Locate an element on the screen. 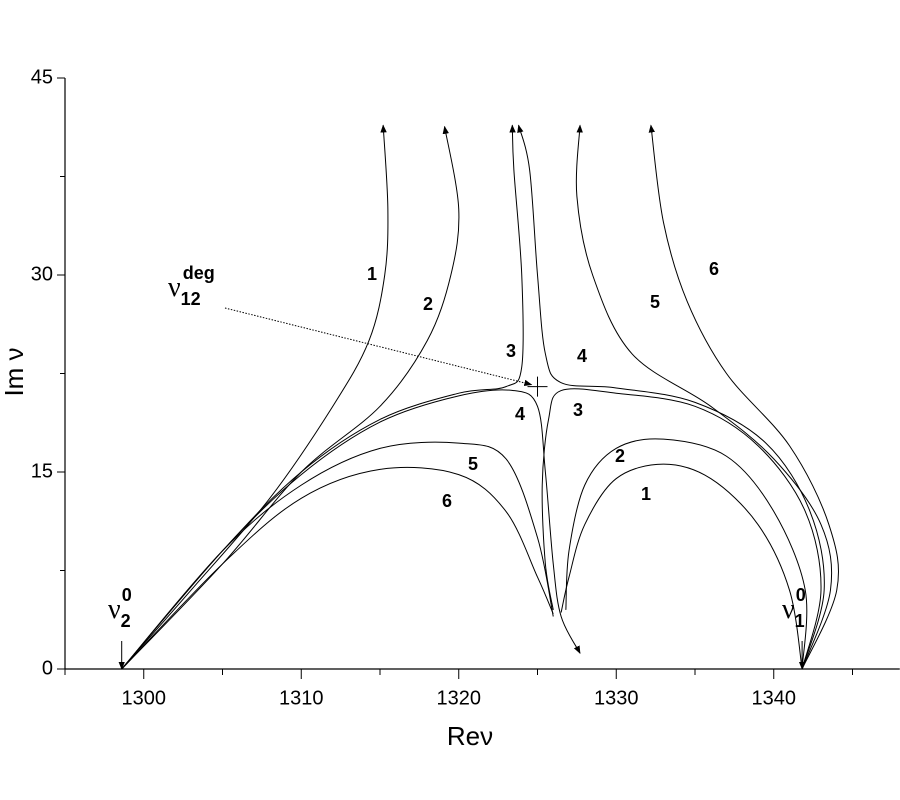  x-tick-label: 1300 is located at coordinates (144, 698).